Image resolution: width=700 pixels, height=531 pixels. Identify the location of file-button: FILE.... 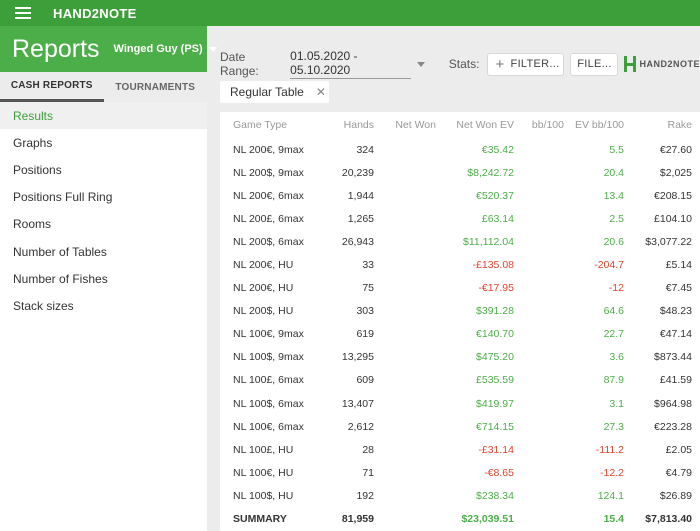
(594, 64).